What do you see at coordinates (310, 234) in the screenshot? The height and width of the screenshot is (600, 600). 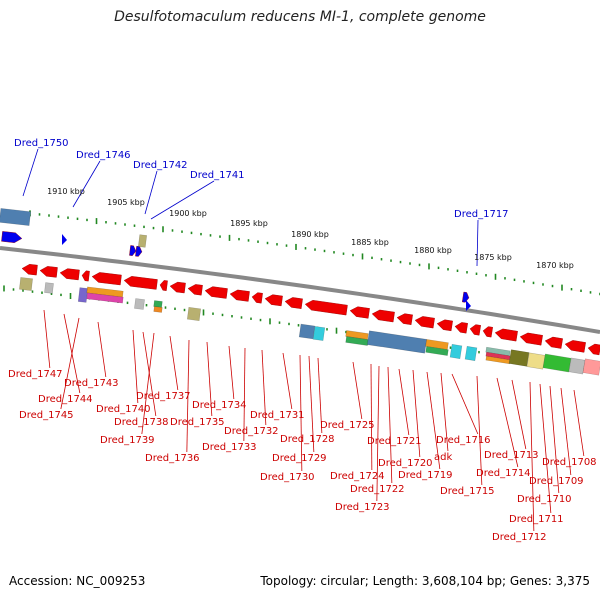 I see `scale-label: 1890 kbp` at bounding box center [310, 234].